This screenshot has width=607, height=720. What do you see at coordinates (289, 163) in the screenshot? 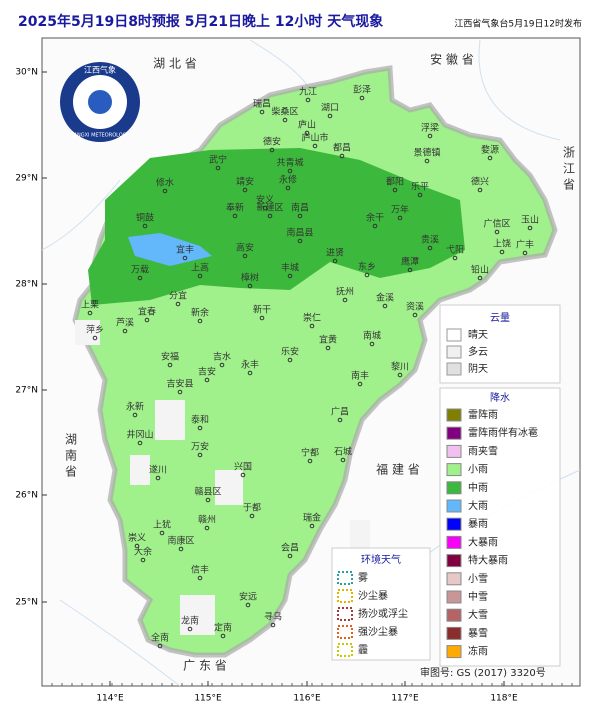
I see `city-label: 共青城` at bounding box center [289, 163].